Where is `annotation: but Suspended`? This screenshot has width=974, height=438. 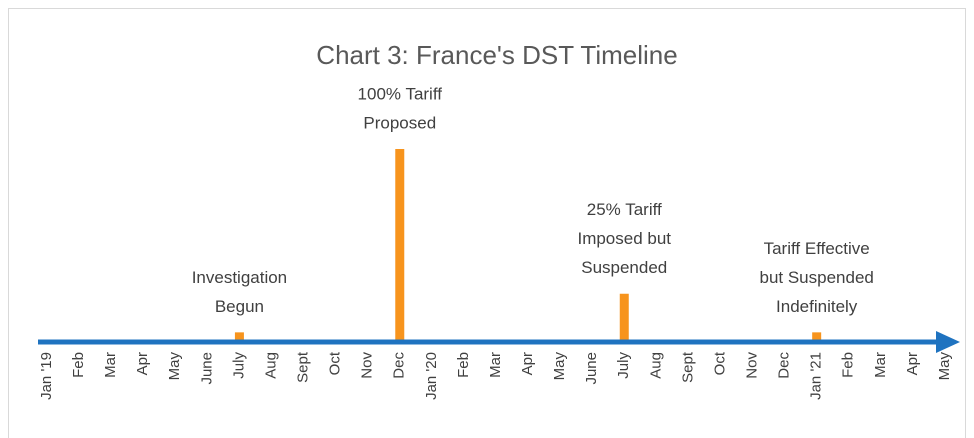
annotation: but Suspended is located at coordinates (816, 277).